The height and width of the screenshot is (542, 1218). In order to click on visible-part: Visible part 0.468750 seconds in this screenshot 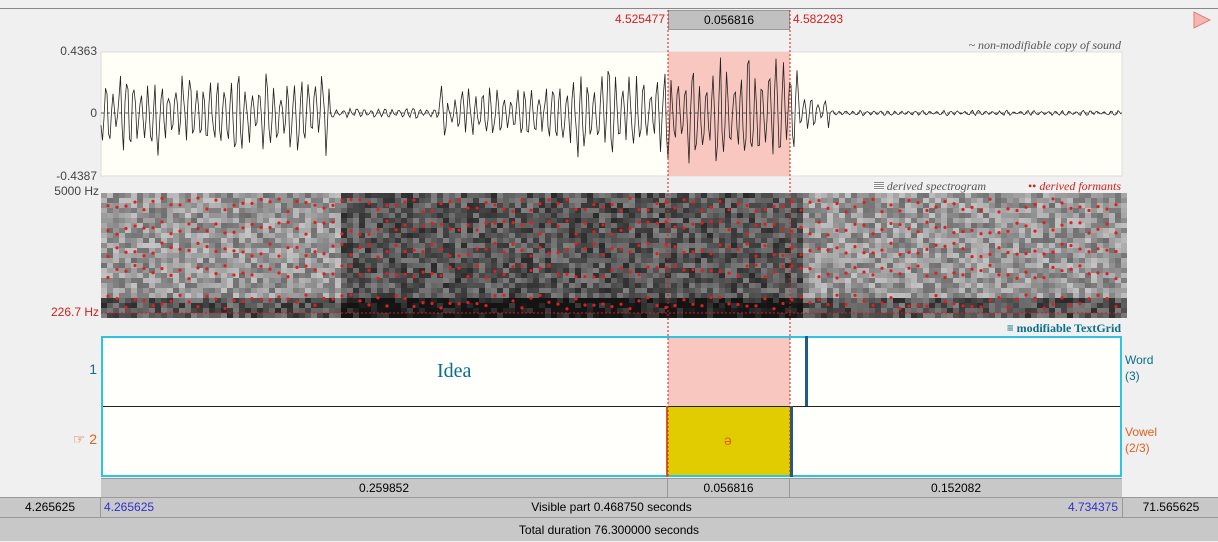, I will do `click(611, 507)`.